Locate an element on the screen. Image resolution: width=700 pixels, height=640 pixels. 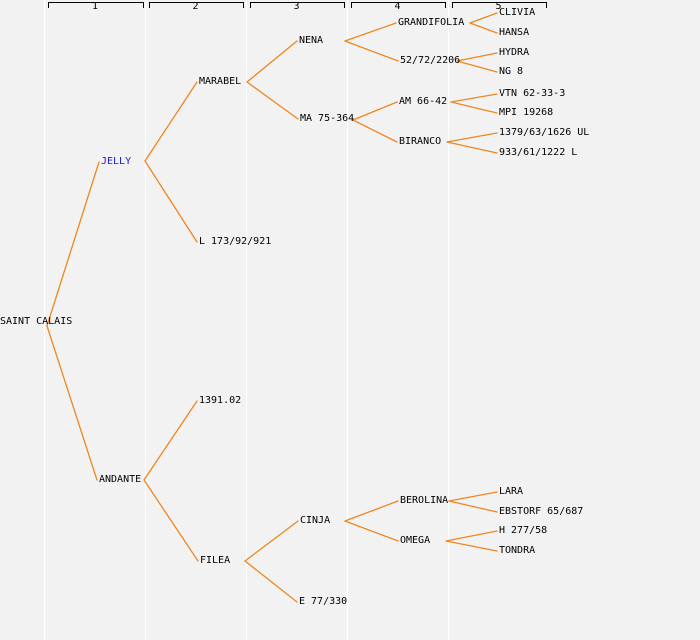
edge-cinja-omega is located at coordinates (371, 531).